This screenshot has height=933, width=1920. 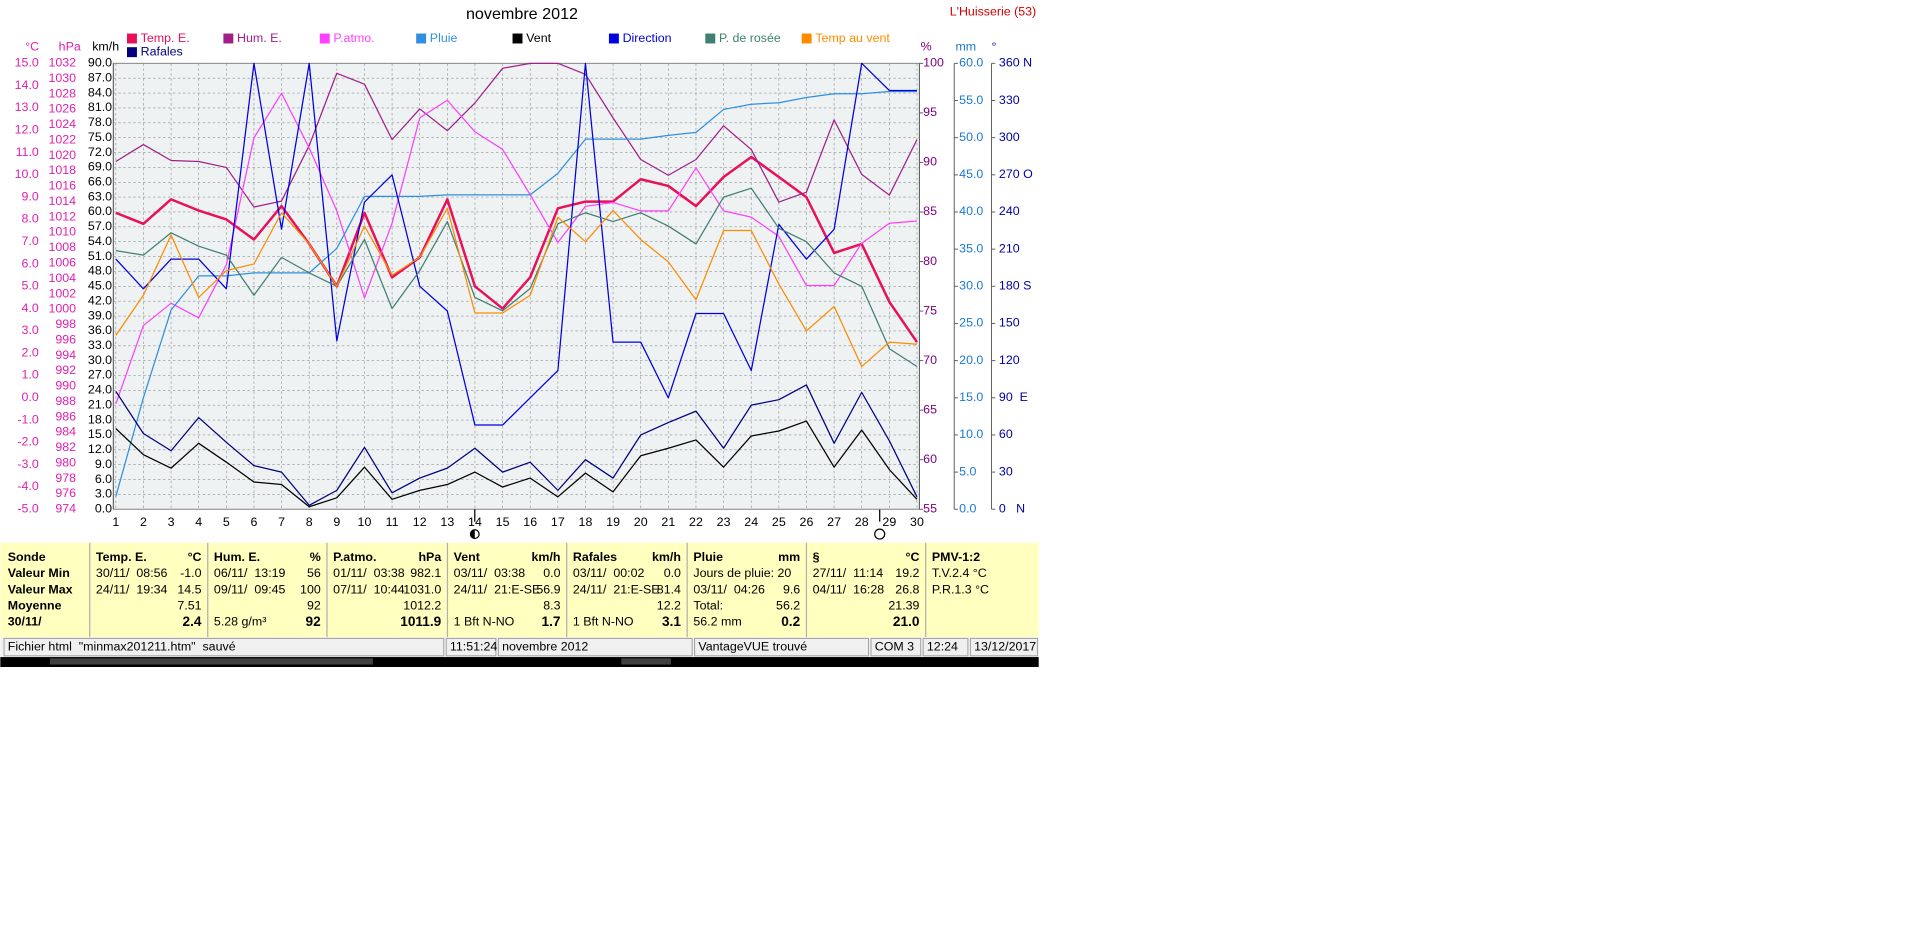 What do you see at coordinates (100, 152) in the screenshot?
I see `y-tick-label: 72.0` at bounding box center [100, 152].